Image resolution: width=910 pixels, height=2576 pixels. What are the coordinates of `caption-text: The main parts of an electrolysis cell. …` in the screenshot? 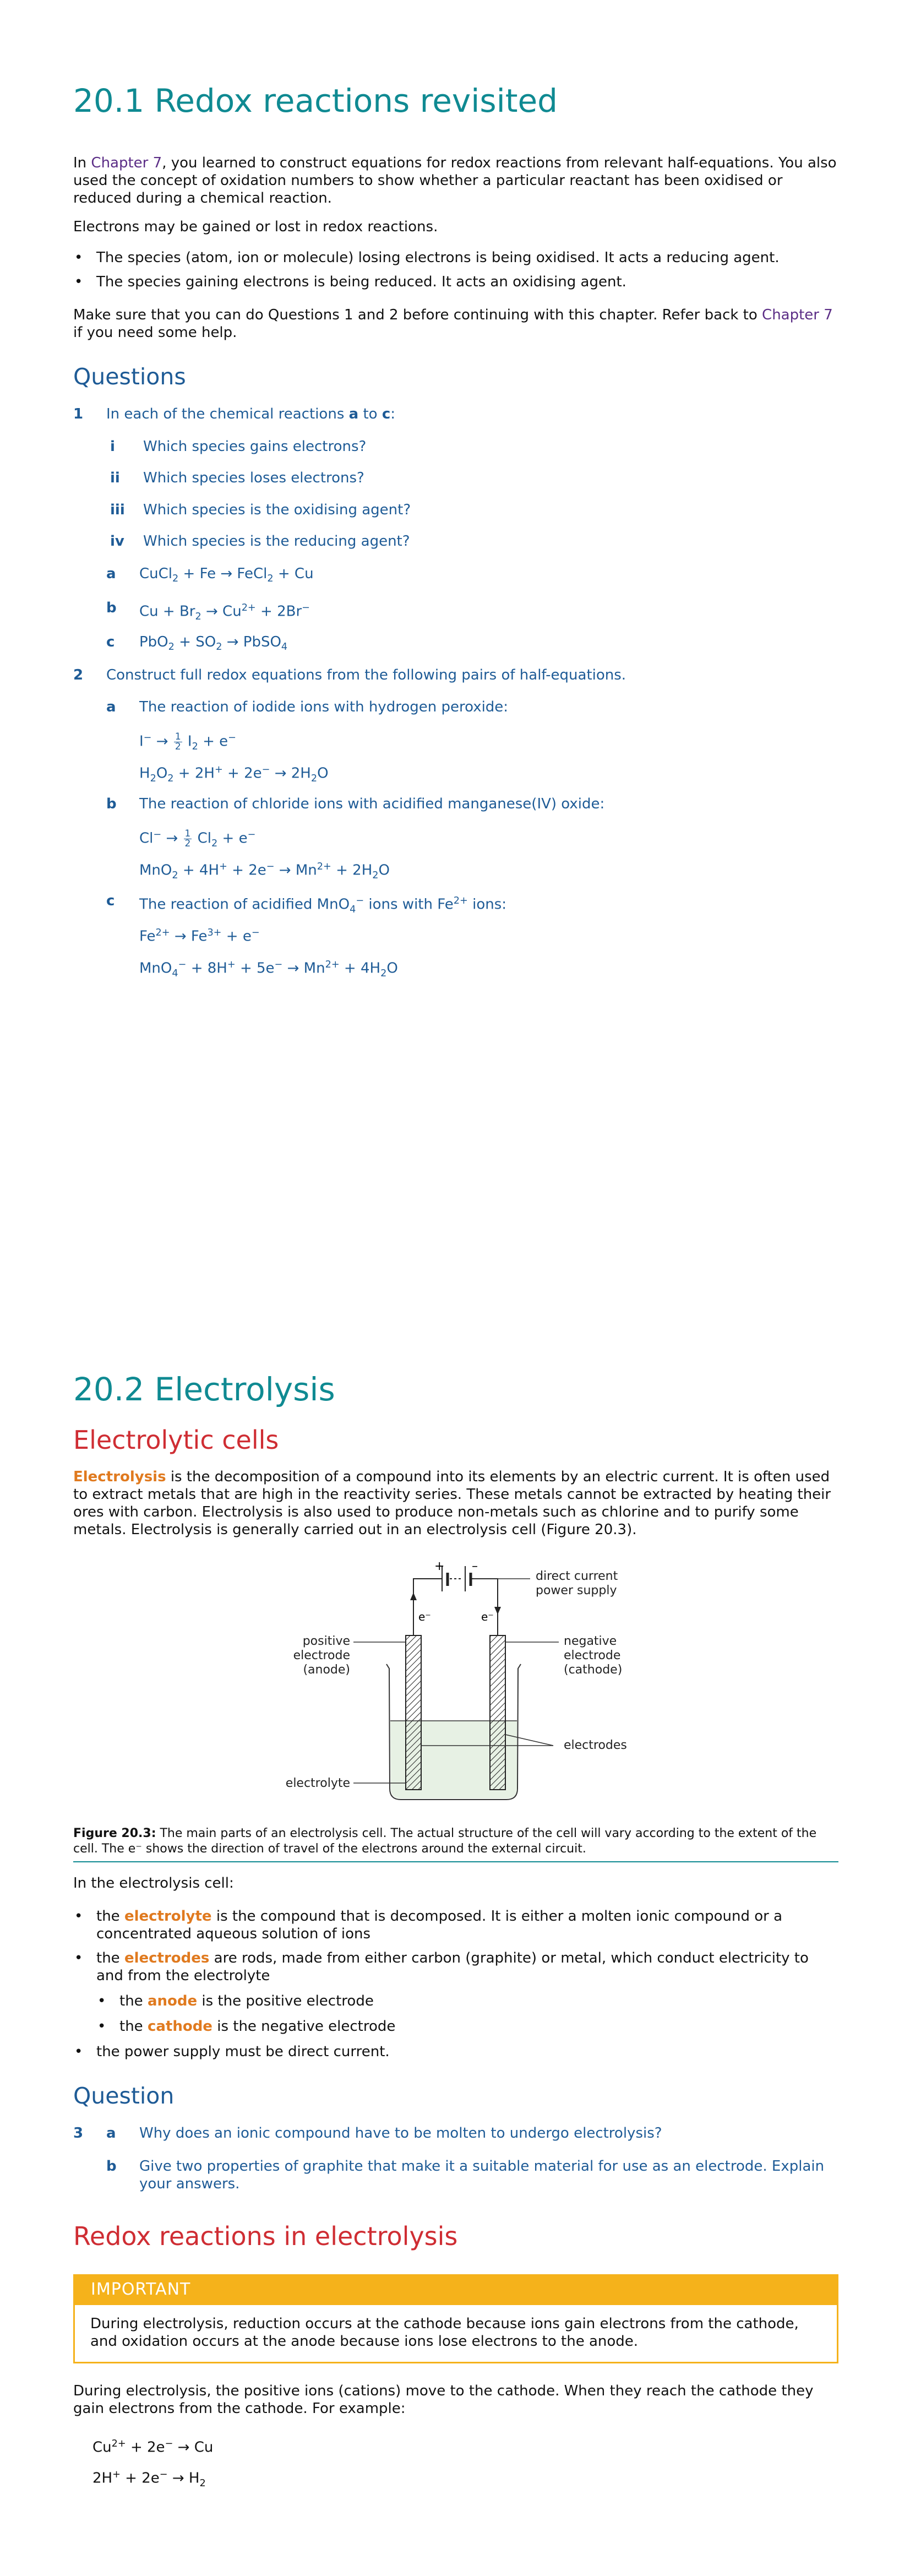 It's located at (445, 1841).